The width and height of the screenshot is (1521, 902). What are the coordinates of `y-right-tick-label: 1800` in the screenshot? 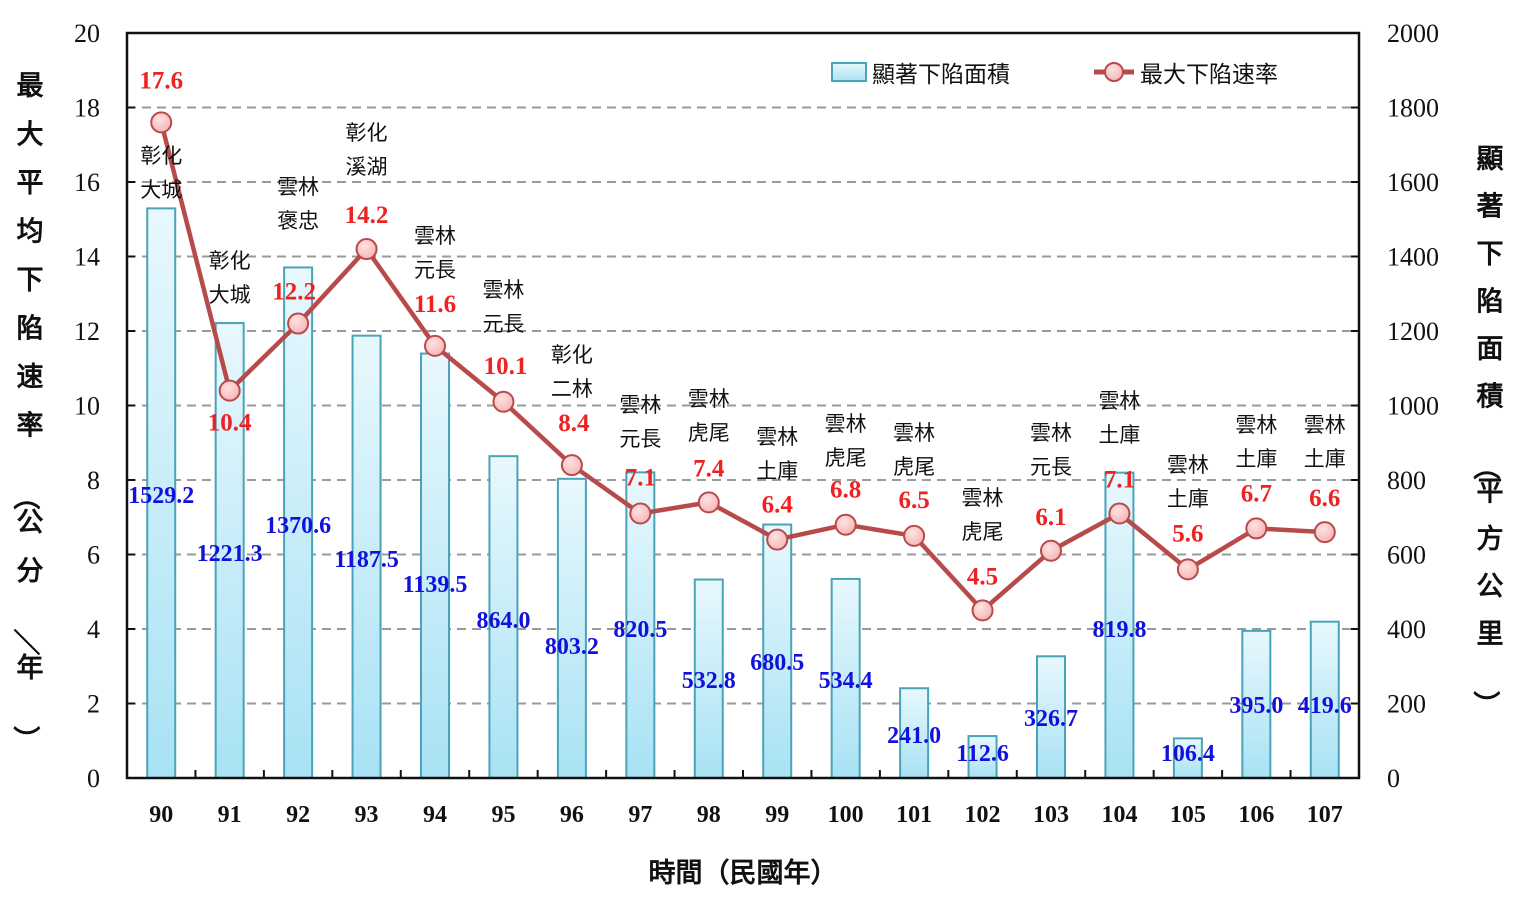 It's located at (1413, 108).